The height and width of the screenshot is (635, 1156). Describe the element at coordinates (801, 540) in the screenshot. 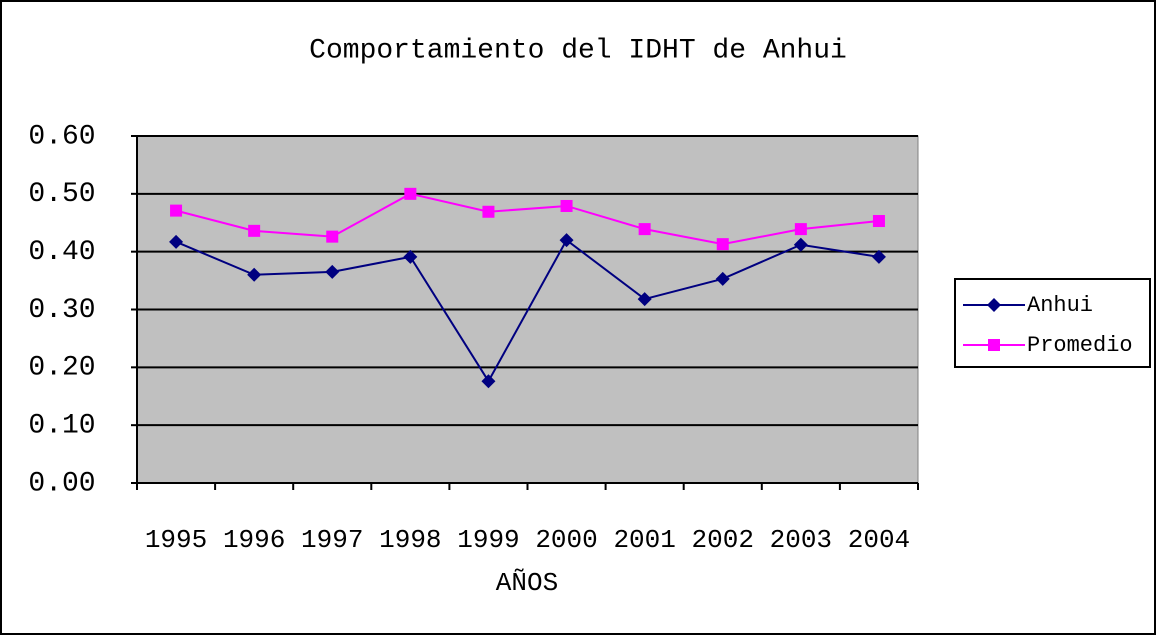

I see `x-tick-label: 2003` at that location.